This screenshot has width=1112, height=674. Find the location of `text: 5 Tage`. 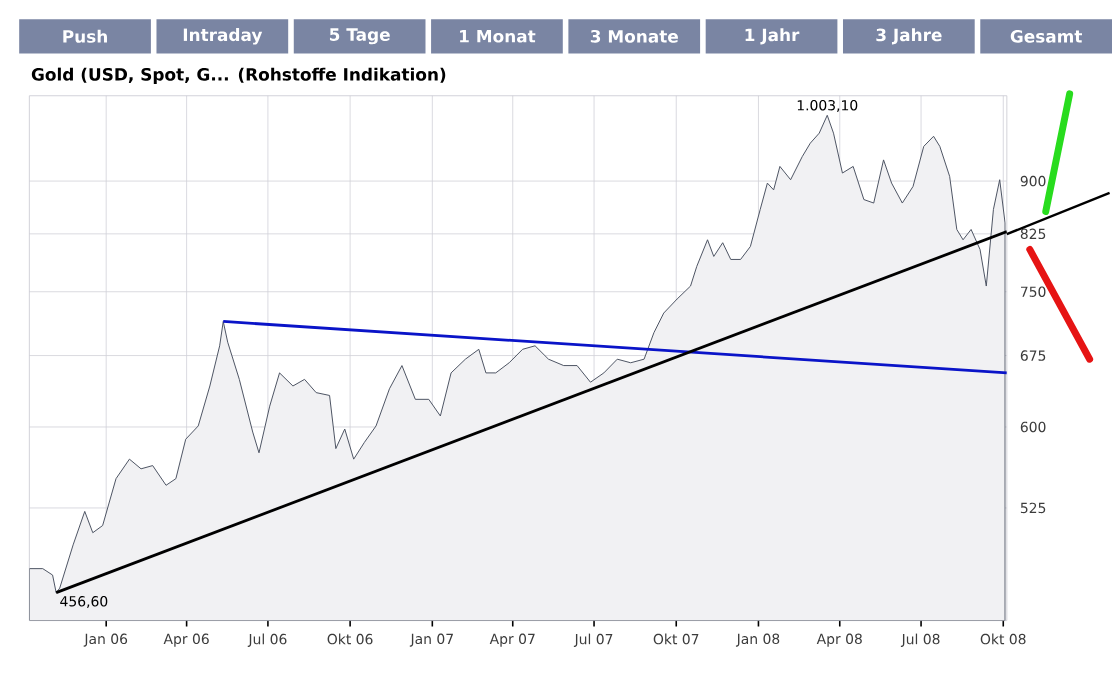

text: 5 Tage is located at coordinates (359, 36).